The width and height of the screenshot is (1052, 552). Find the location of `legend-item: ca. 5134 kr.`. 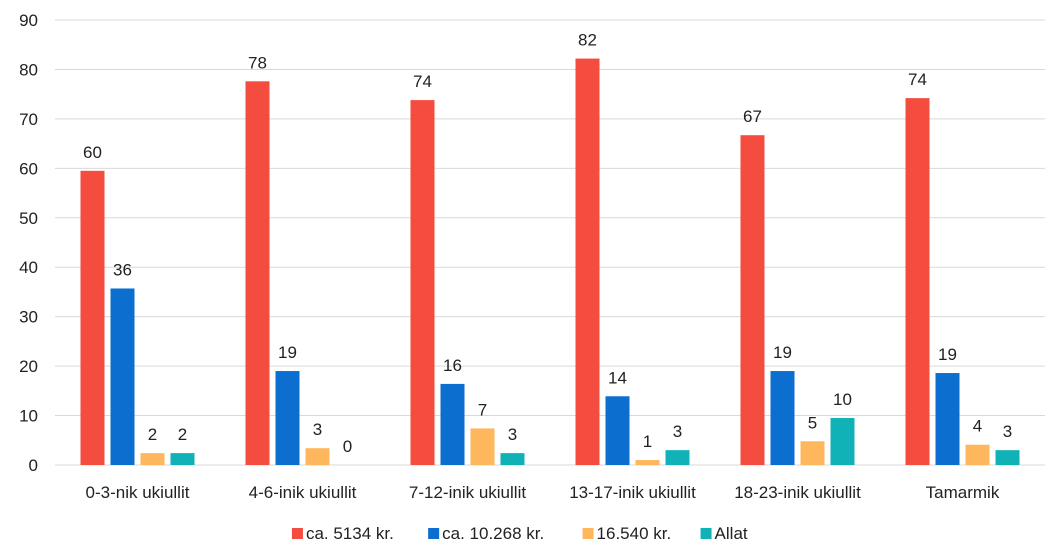

legend-item: ca. 5134 kr. is located at coordinates (342, 533).